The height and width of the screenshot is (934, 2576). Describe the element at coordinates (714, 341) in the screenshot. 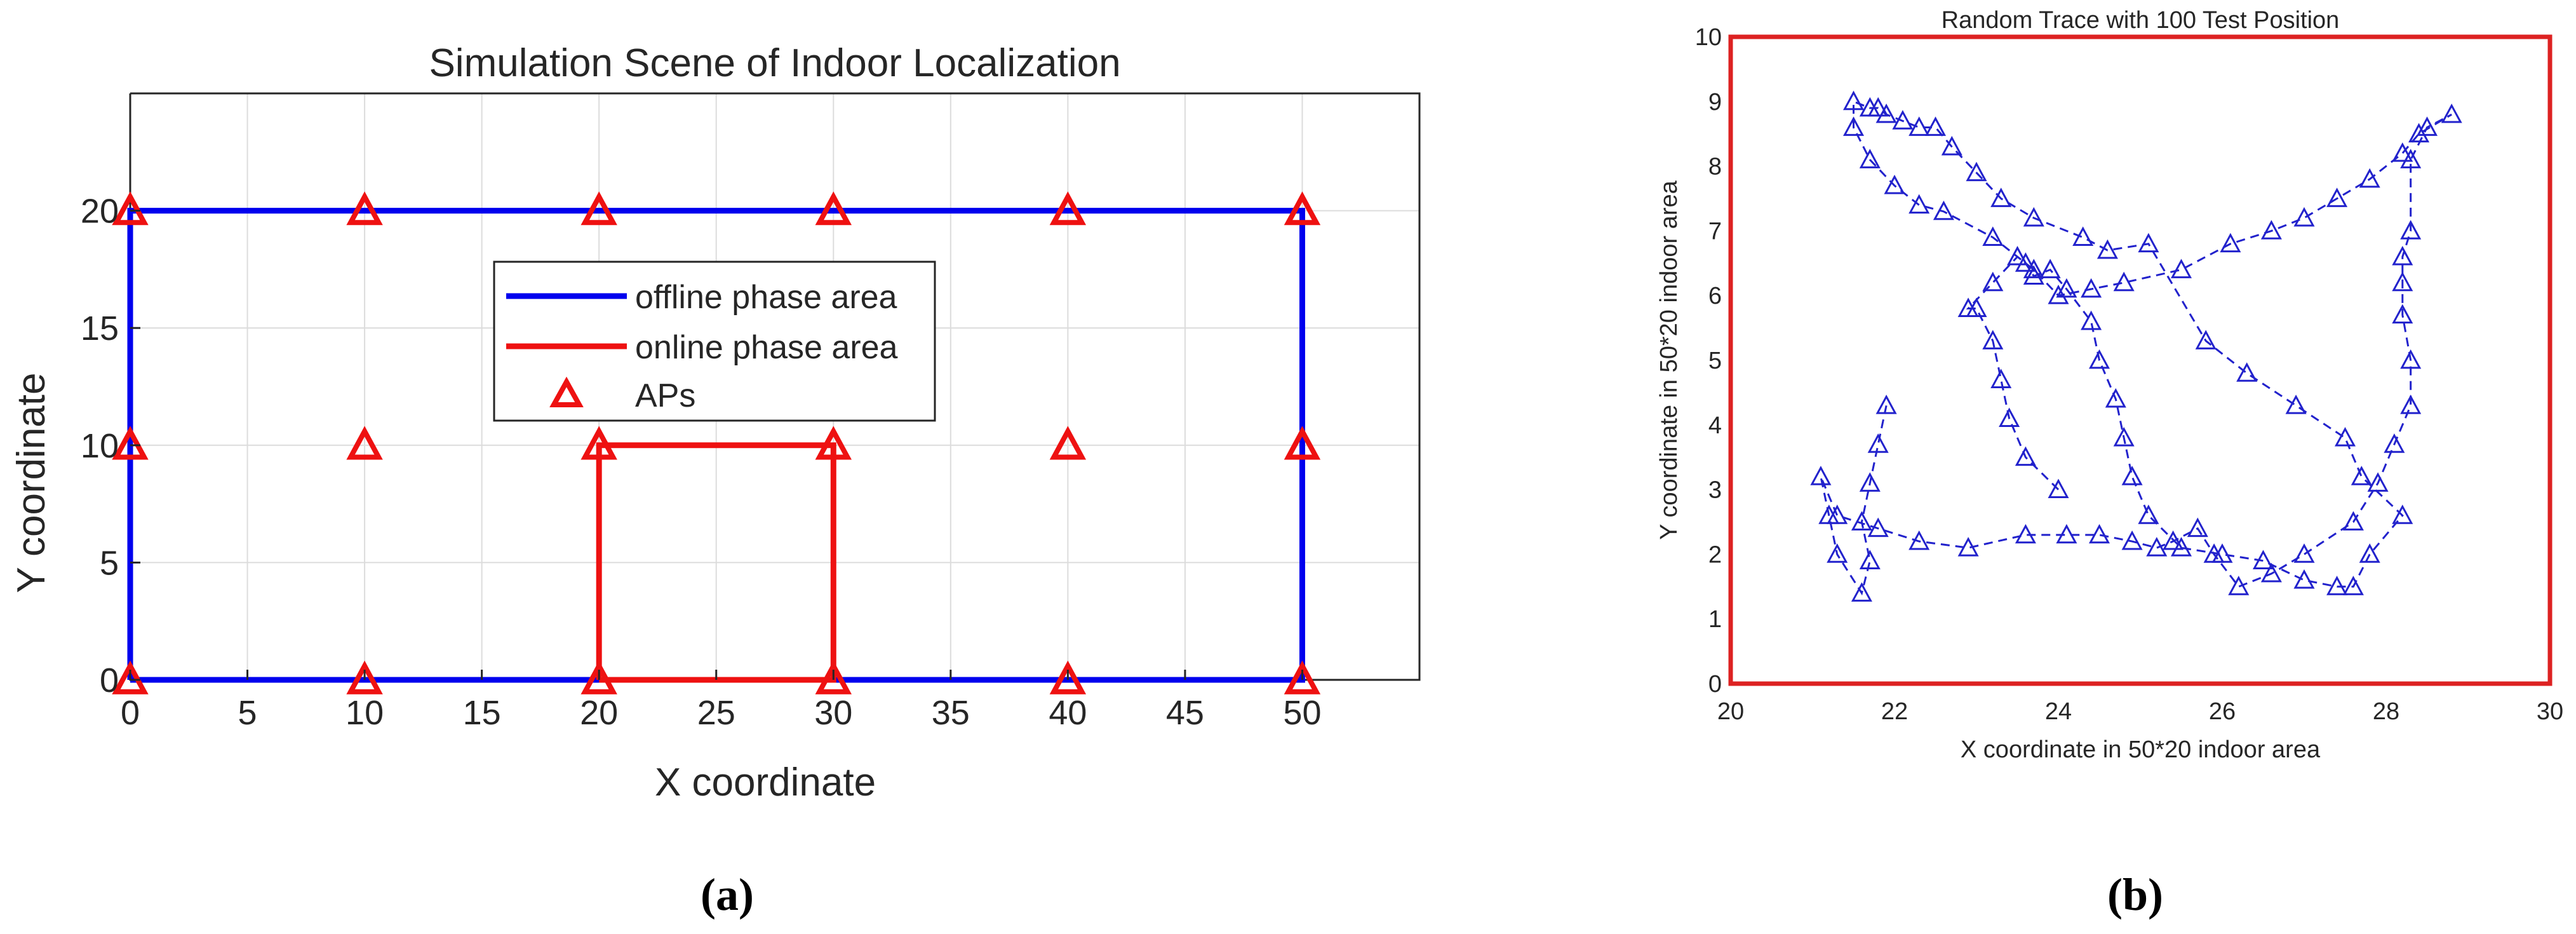

I see `legend-box` at that location.